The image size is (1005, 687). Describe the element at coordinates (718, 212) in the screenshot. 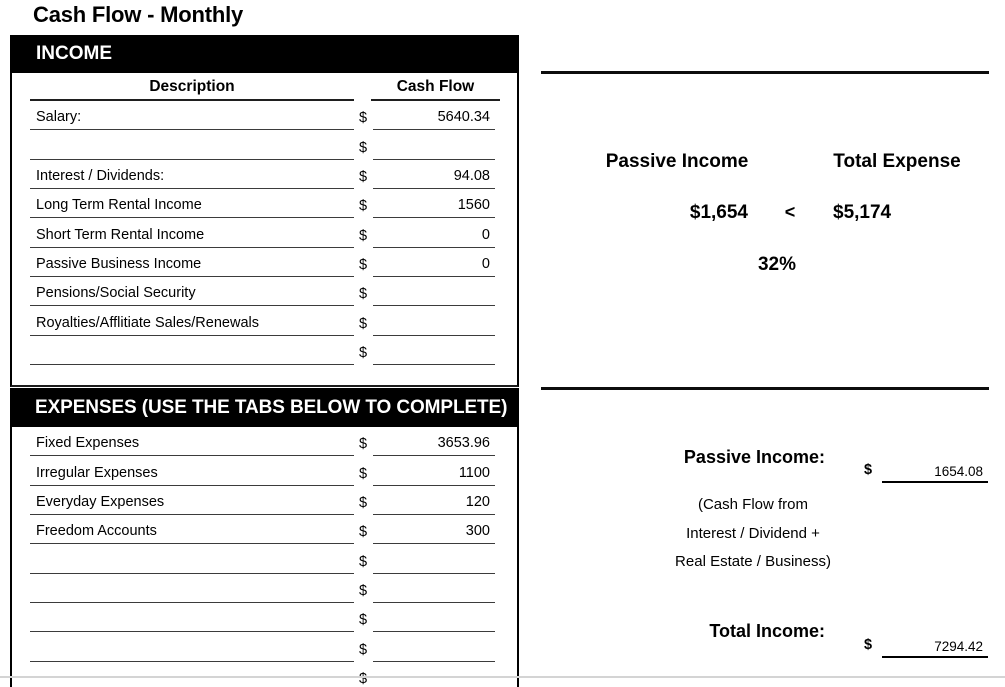

I see `passive-income-summary-value: $1,654` at that location.